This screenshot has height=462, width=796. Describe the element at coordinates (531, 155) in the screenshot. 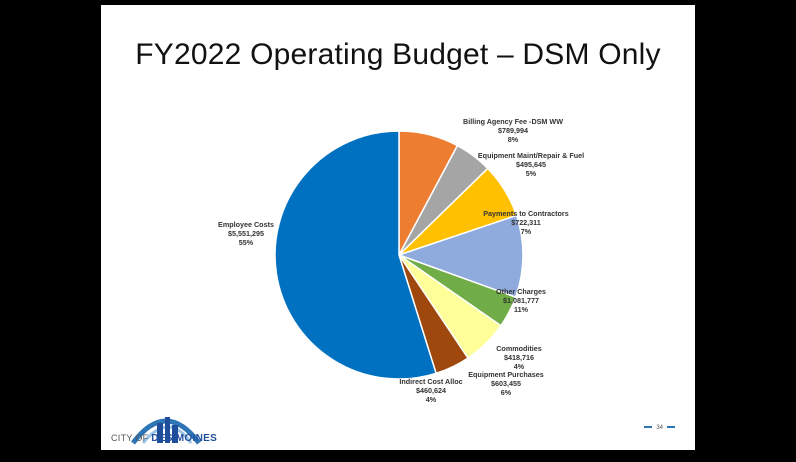

I see `data-label-name: Equipment Maint/Repair & Fuel` at that location.